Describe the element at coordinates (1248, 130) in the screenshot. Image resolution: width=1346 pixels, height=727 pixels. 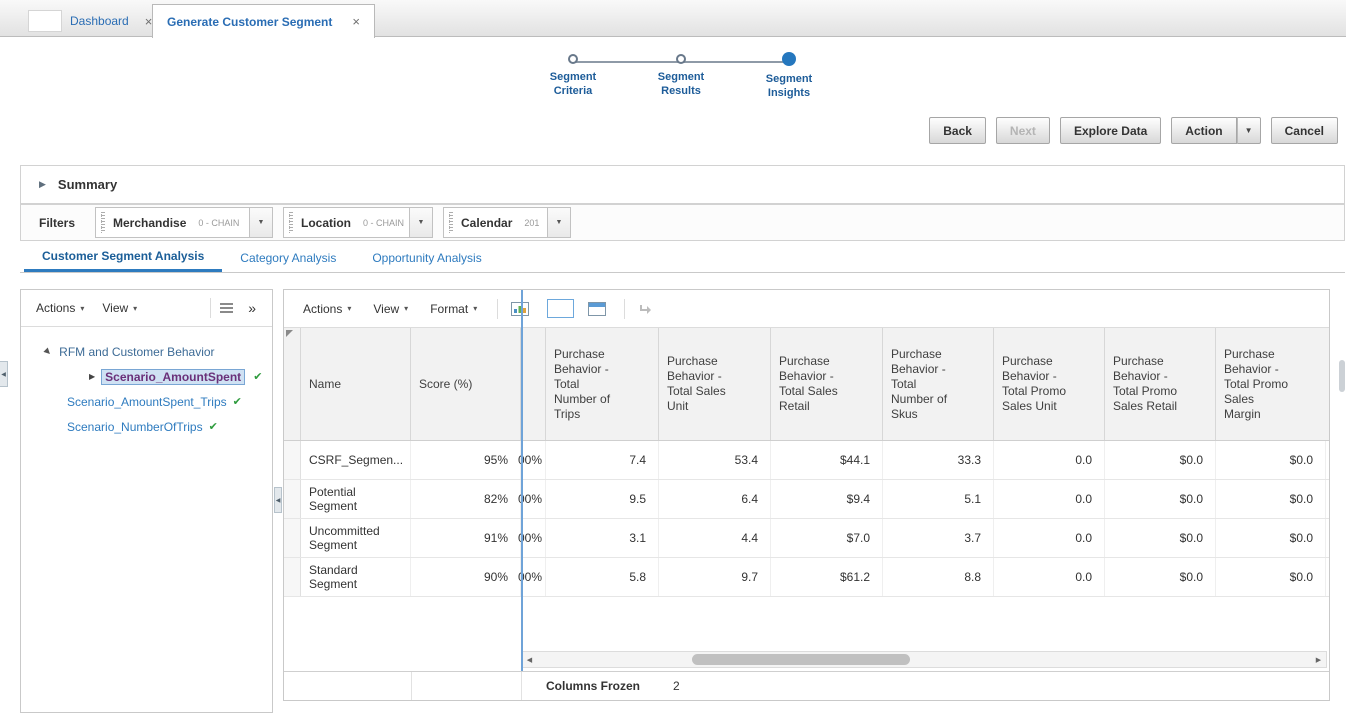
I see `action-dropdown-button: ▼` at that location.